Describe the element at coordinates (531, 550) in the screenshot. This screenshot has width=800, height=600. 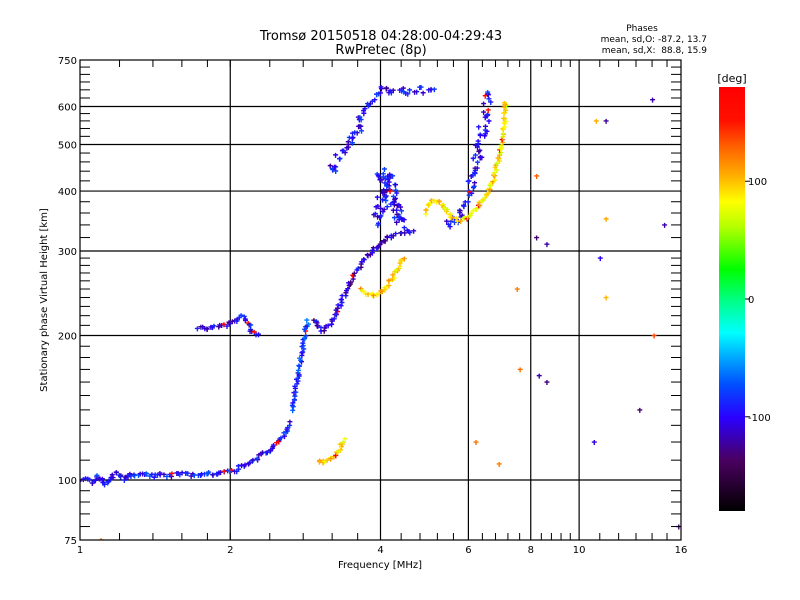
I see `x-tick-label: 8` at that location.